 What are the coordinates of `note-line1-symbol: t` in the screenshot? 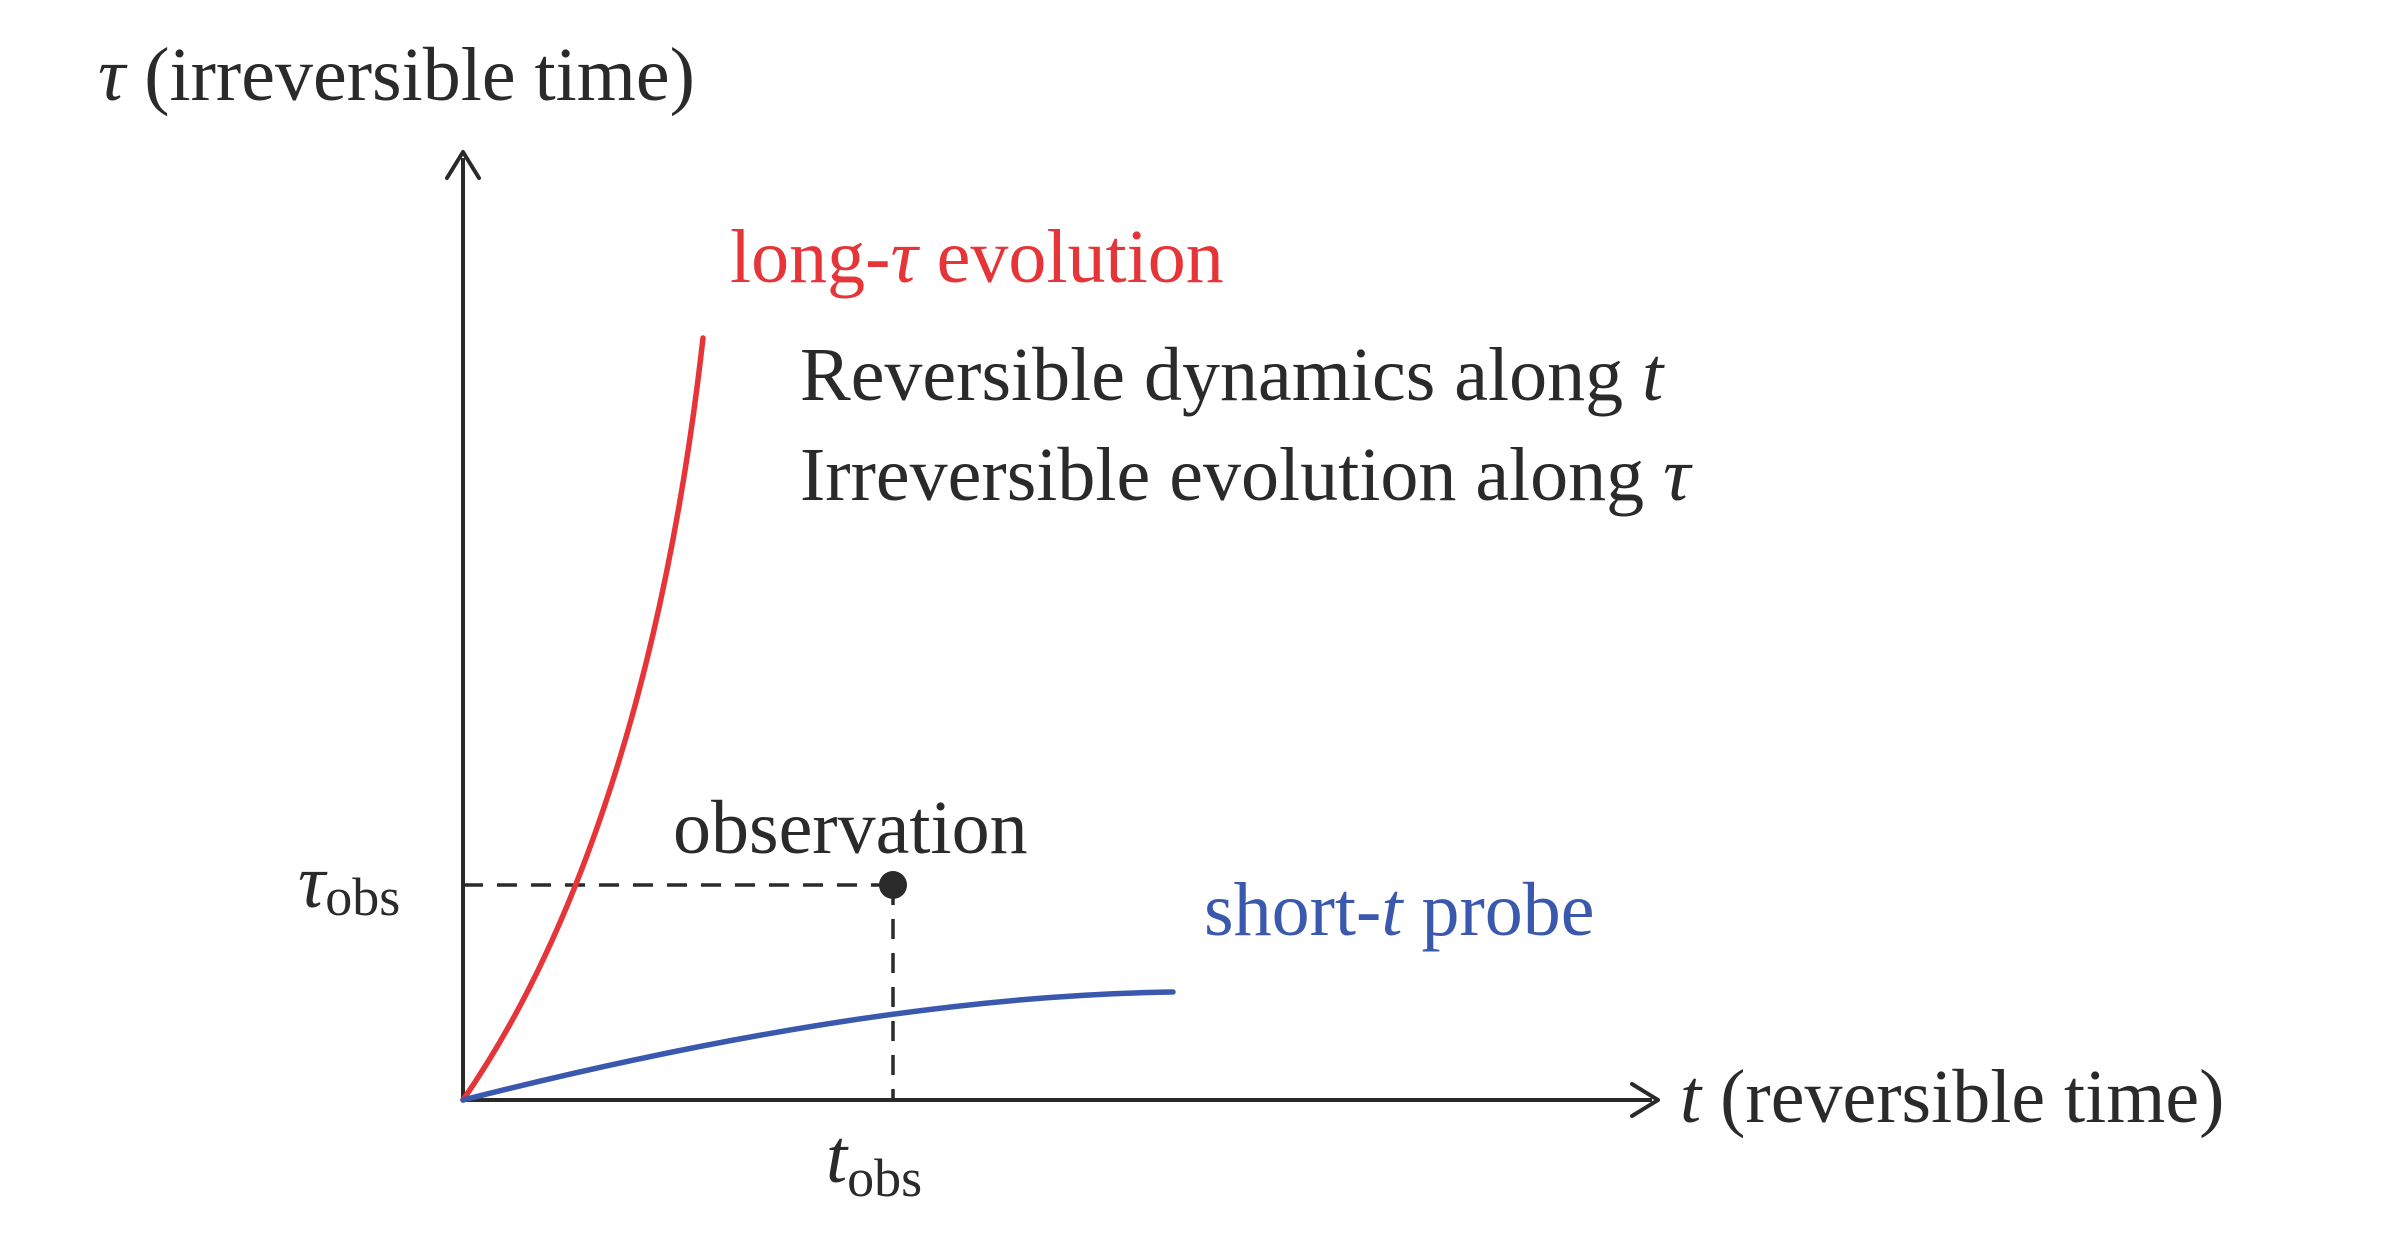 It's located at (1653, 375).